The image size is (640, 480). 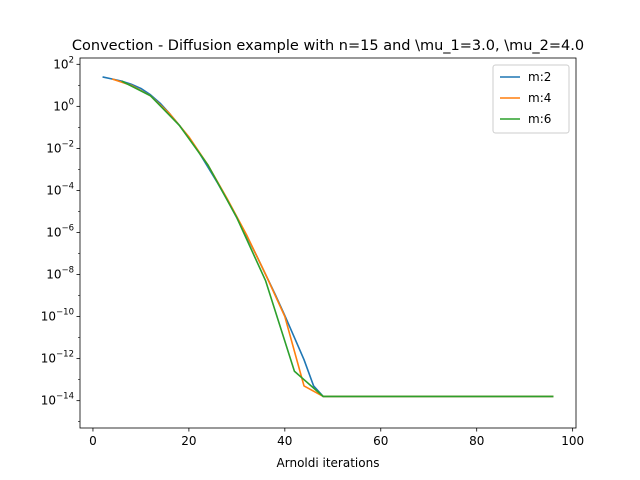 I want to click on x-tick-label: 40, so click(x=284, y=441).